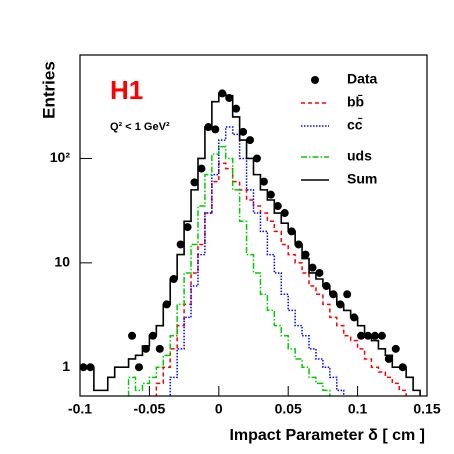 The width and height of the screenshot is (454, 454). I want to click on y-tick-label: 1, so click(66, 366).